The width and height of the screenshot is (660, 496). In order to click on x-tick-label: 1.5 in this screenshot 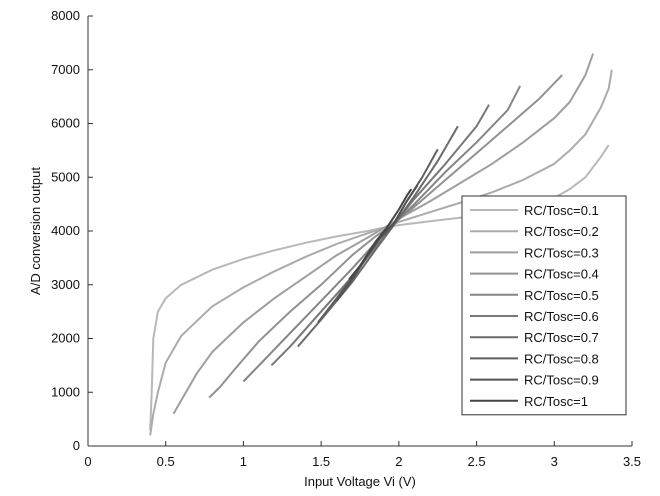, I will do `click(321, 461)`.